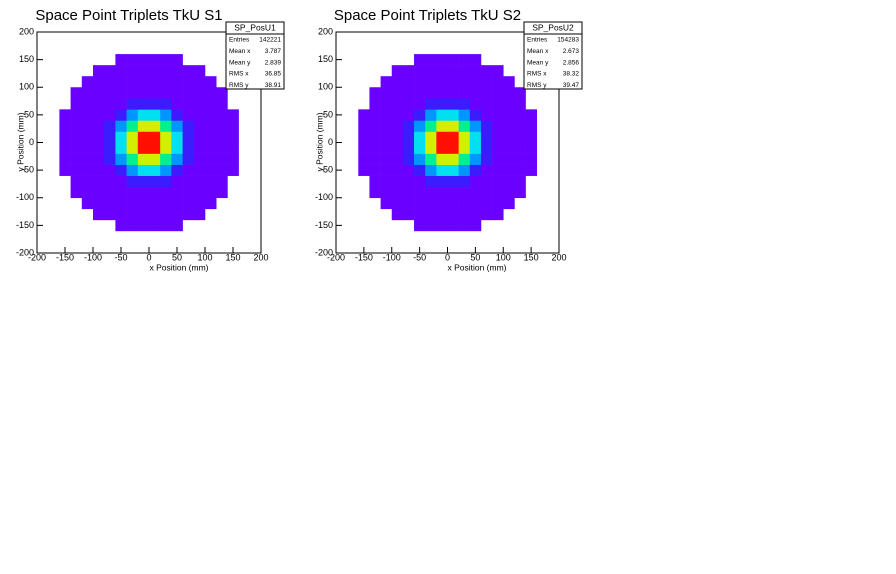  Describe the element at coordinates (178, 267) in the screenshot. I see `x-axis-label: x Position (mm)` at that location.